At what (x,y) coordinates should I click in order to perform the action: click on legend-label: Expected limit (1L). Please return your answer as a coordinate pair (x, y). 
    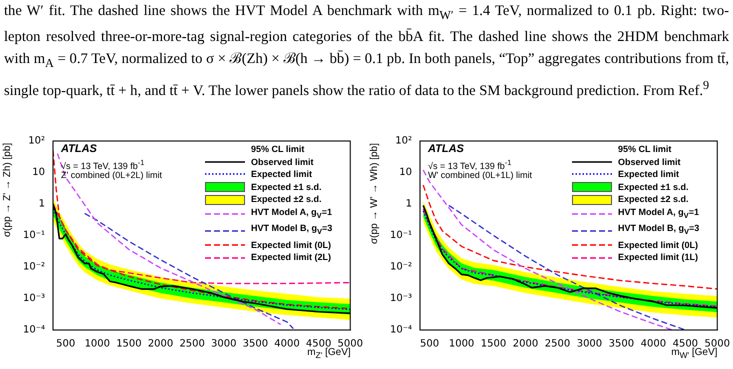
    Looking at the image, I should click on (658, 257).